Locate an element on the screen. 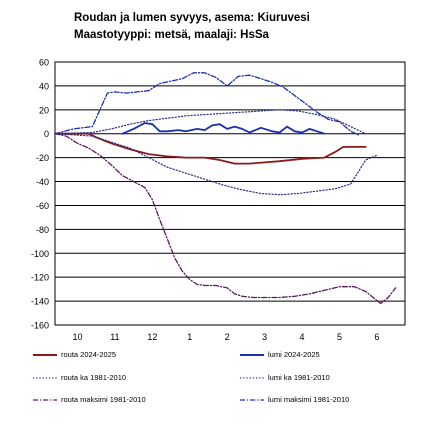 This screenshot has width=430, height=424. x-tick-label: 6 is located at coordinates (376, 337).